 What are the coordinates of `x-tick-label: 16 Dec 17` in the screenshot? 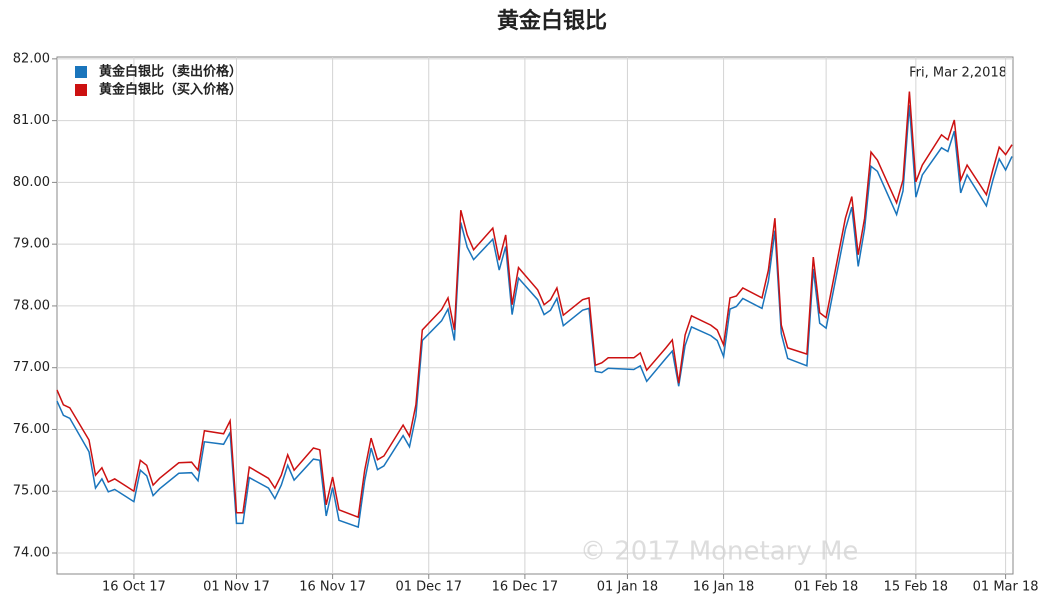 It's located at (525, 587).